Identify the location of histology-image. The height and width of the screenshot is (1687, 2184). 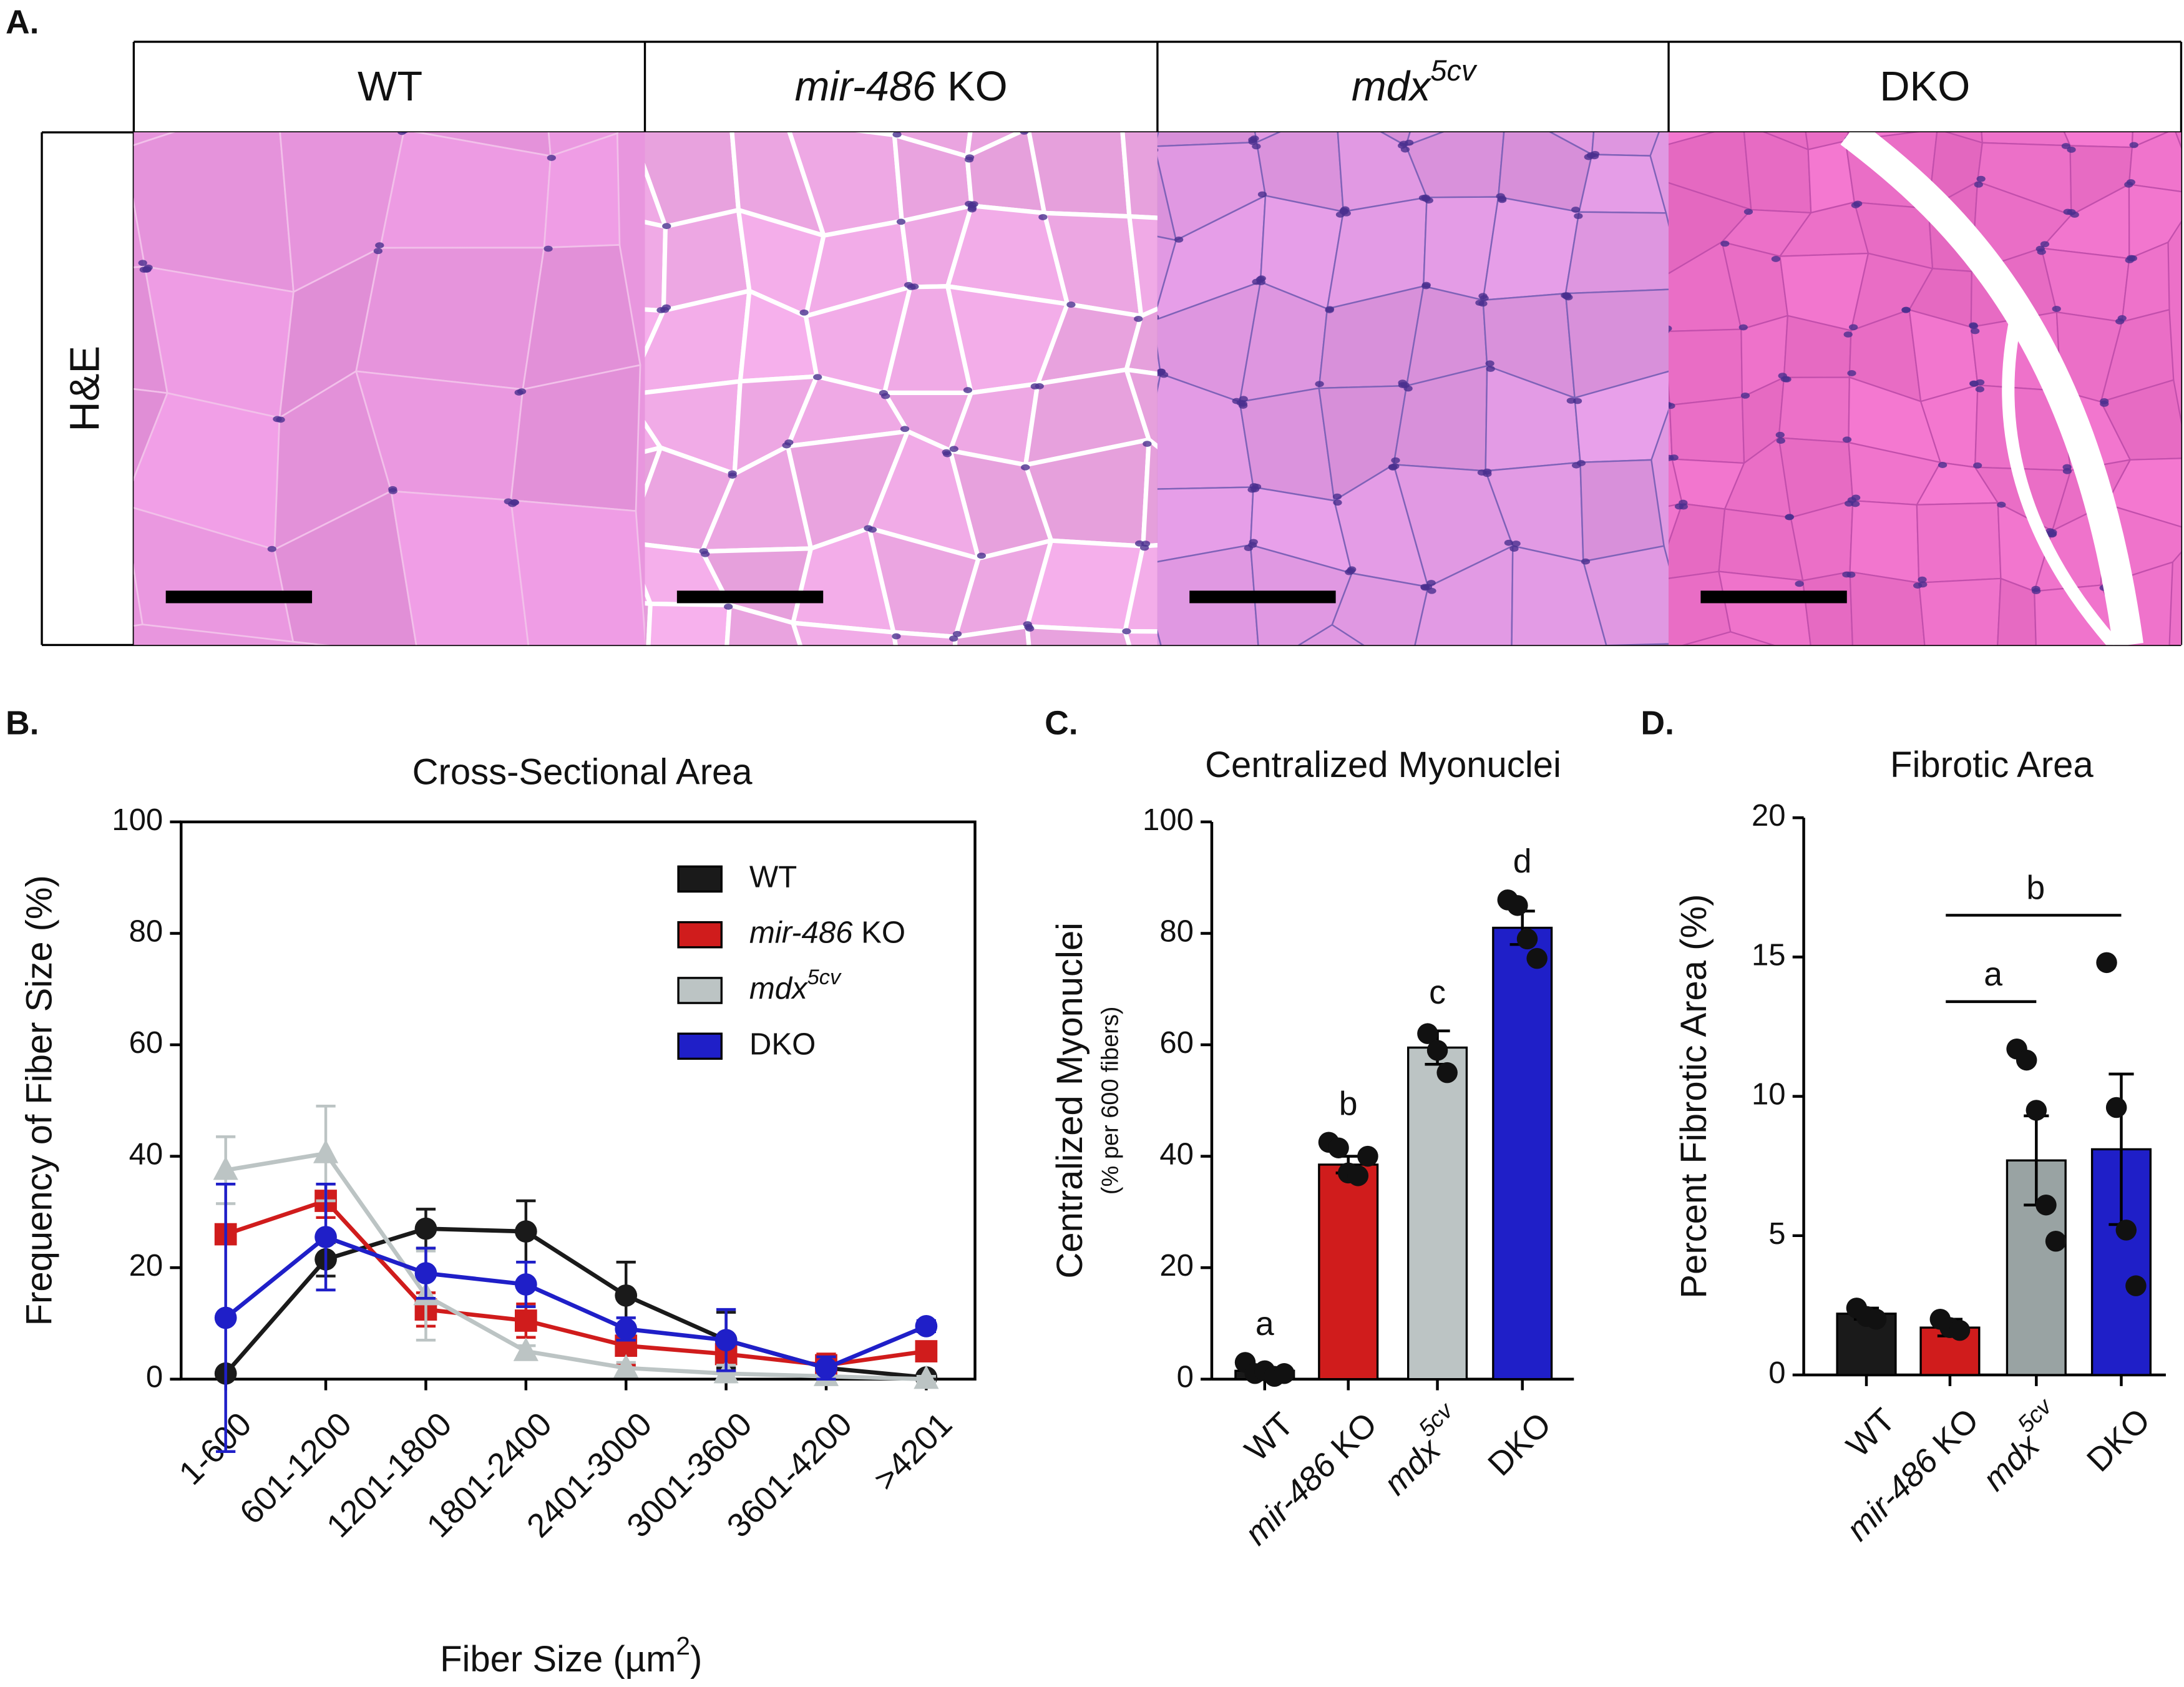
(1413, 376).